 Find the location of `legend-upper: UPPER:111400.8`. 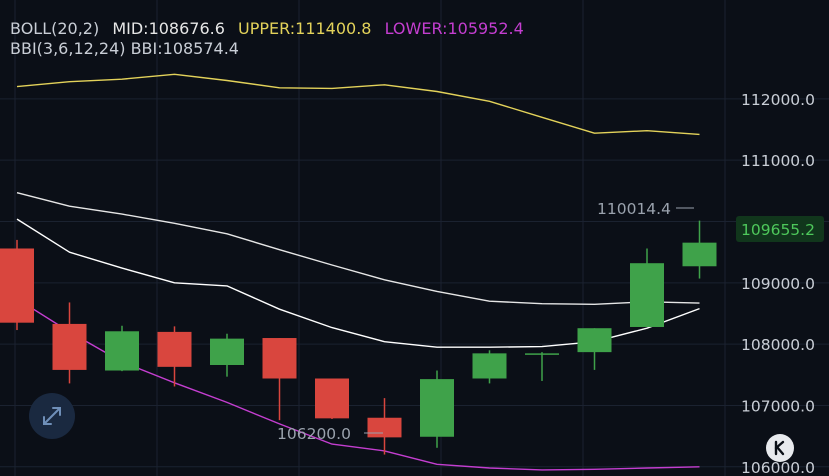

legend-upper: UPPER:111400.8 is located at coordinates (304, 28).